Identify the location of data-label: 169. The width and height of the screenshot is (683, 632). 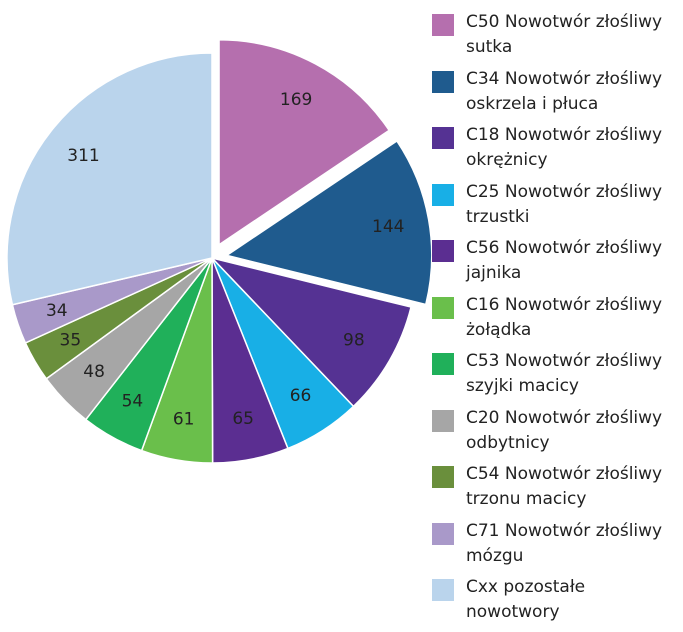
(296, 100).